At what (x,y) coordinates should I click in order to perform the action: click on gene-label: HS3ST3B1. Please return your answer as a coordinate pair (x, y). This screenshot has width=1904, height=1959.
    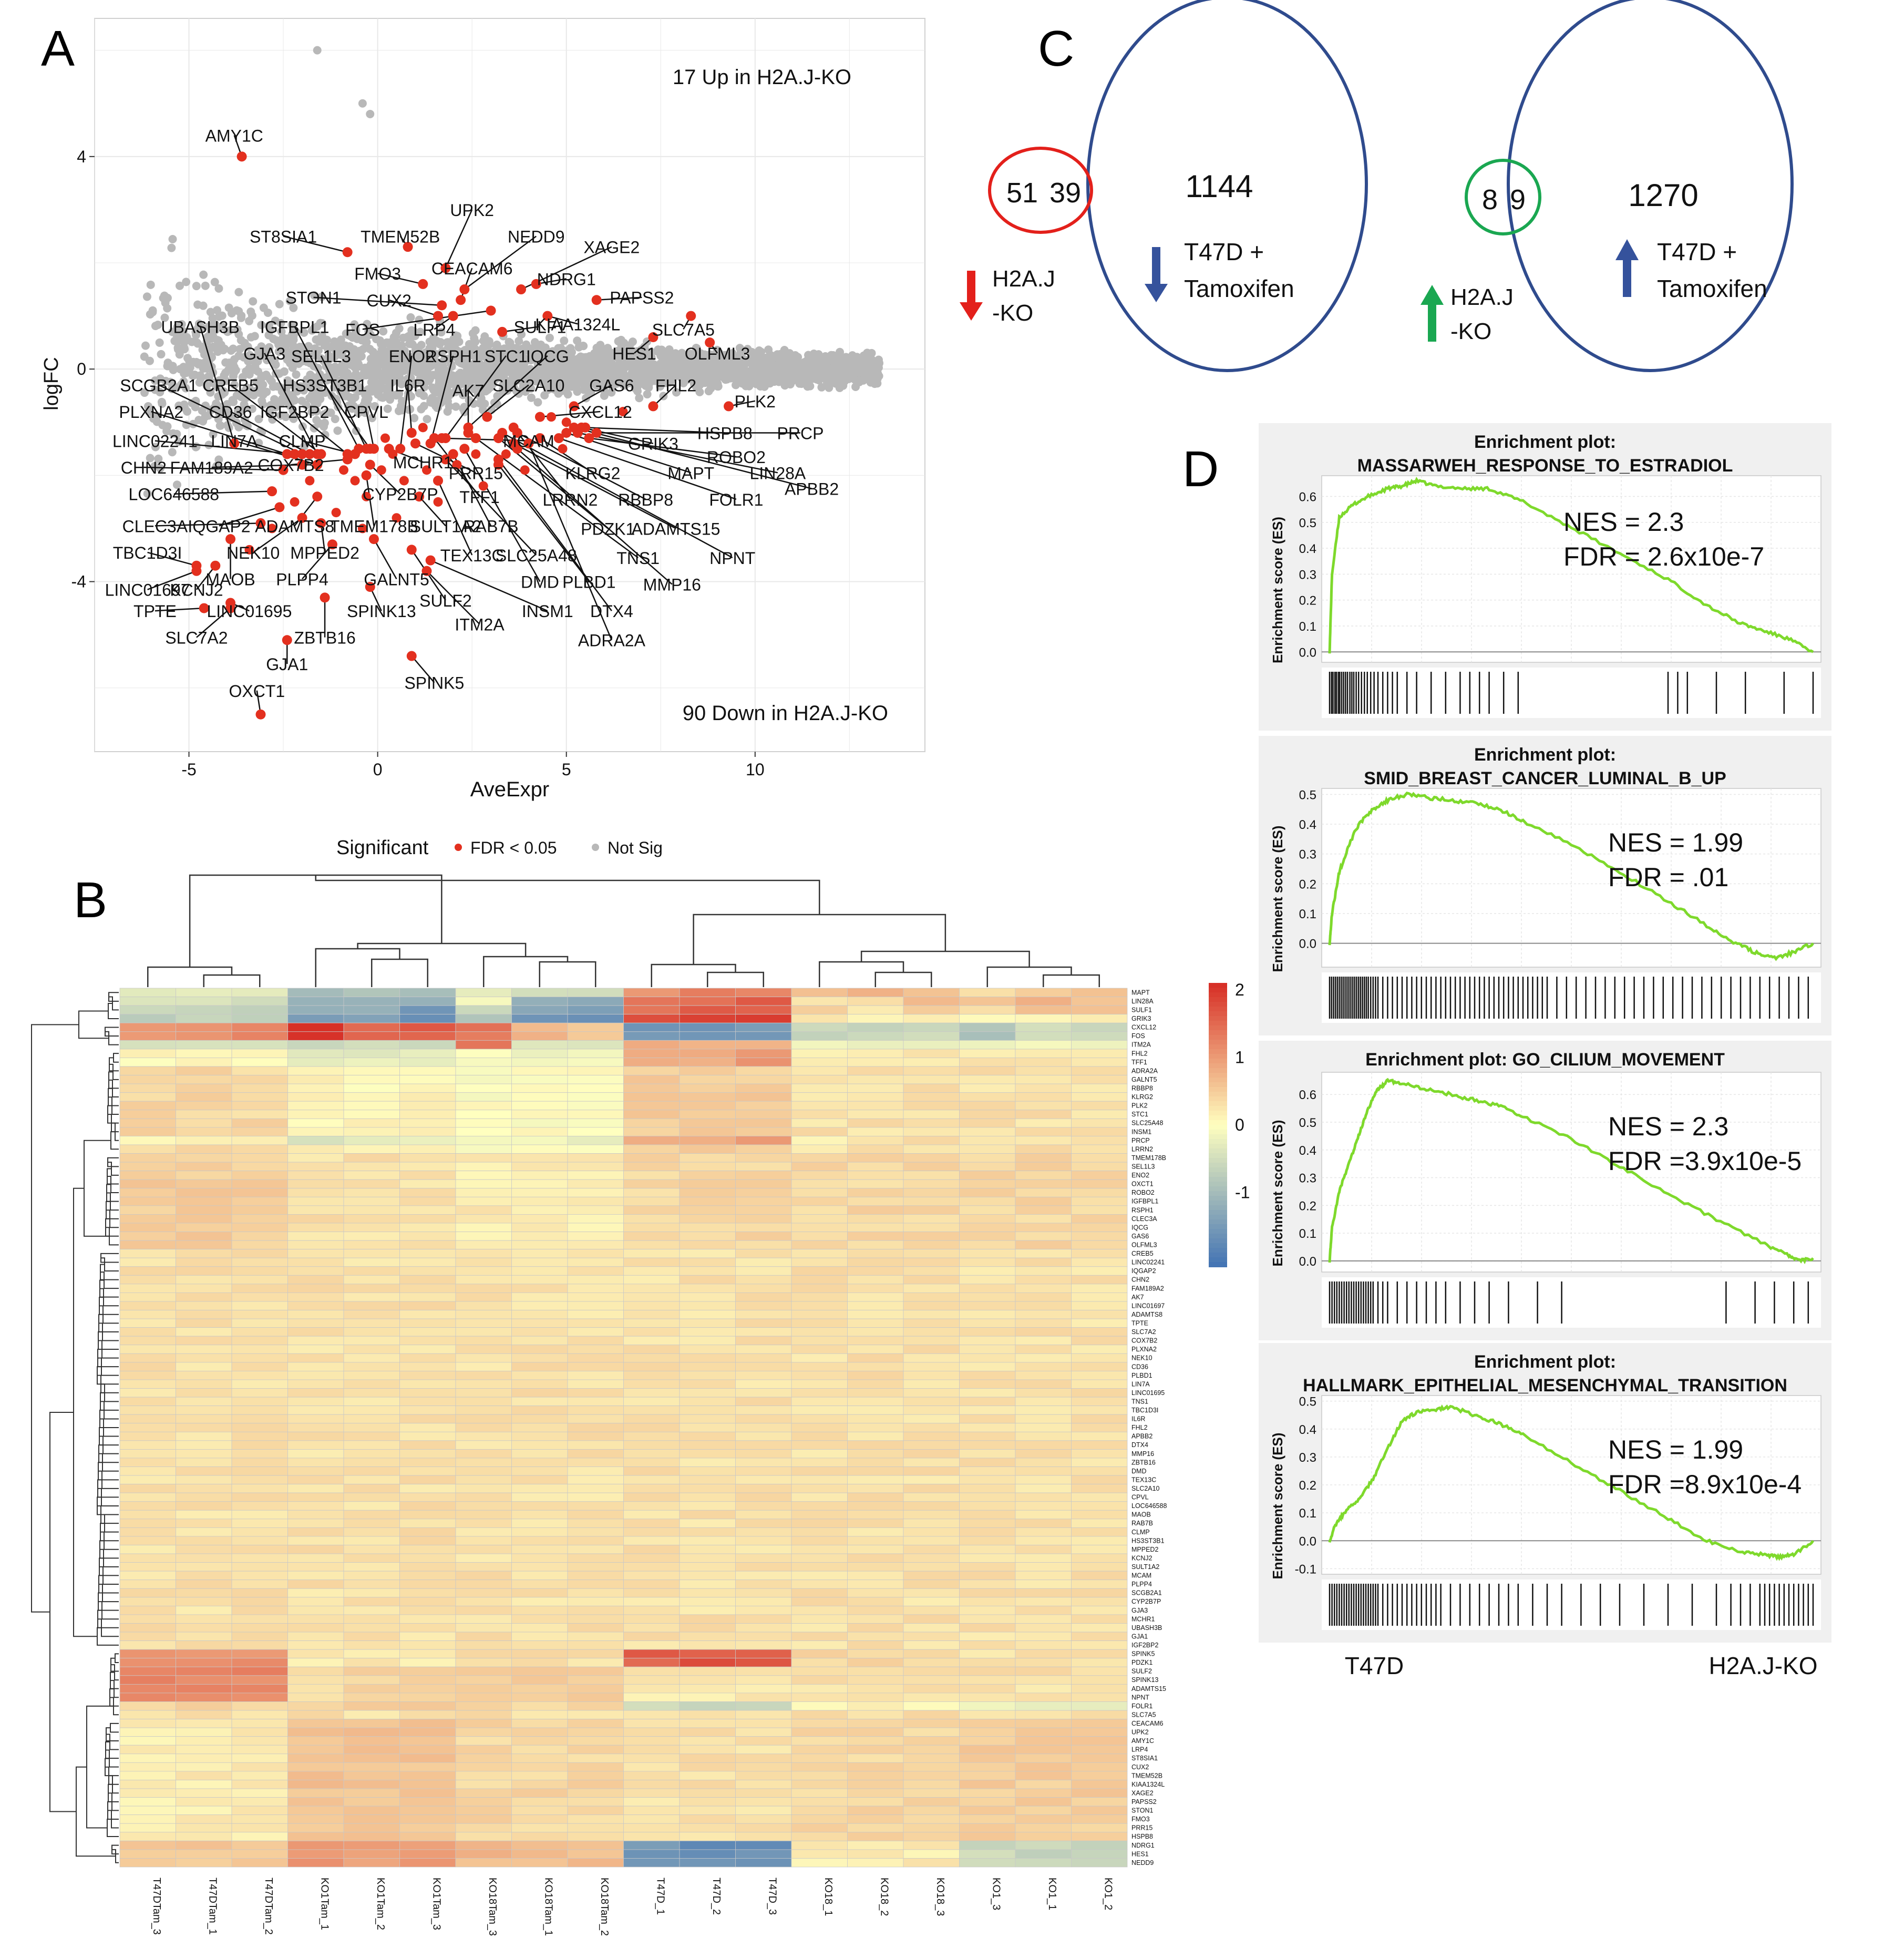
    Looking at the image, I should click on (325, 385).